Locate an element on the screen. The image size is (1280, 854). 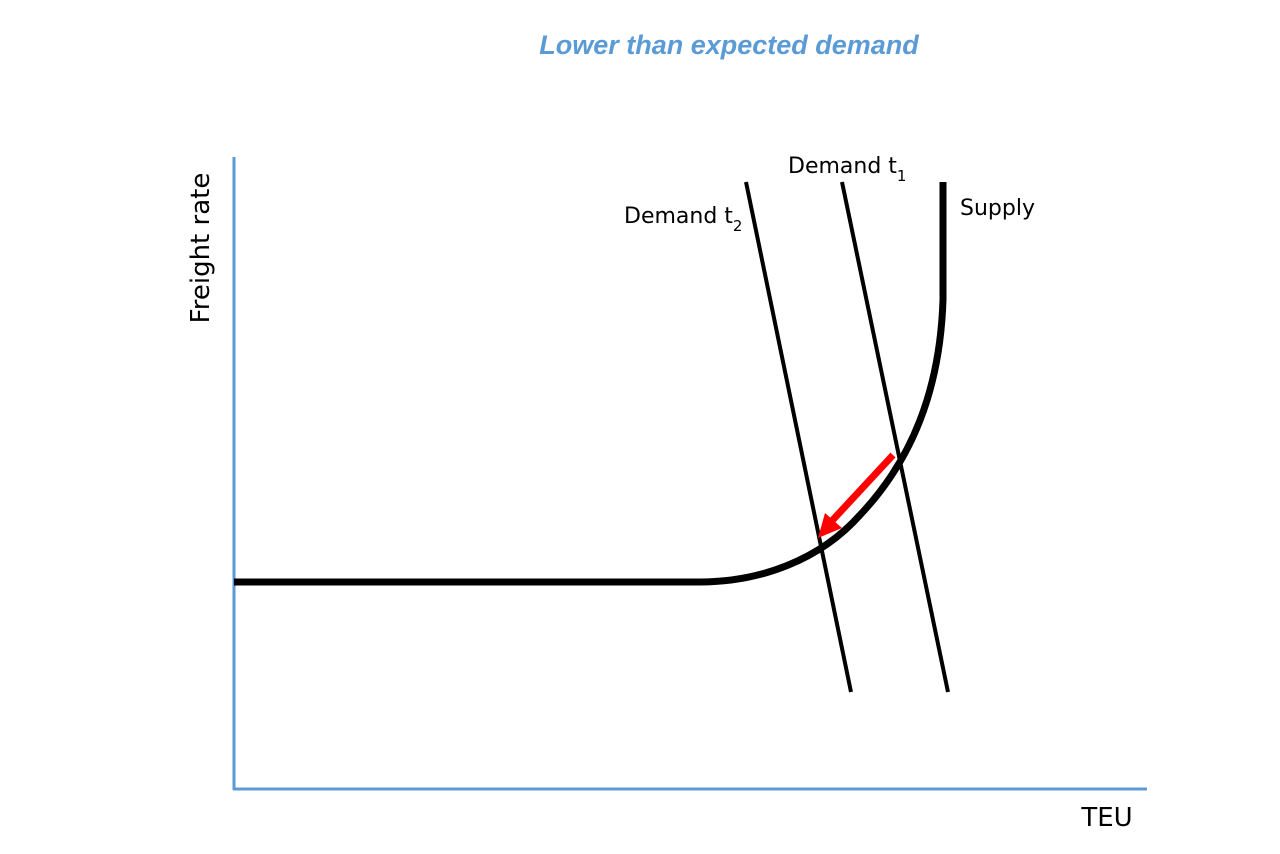
demand-t1-label: Demand t1 is located at coordinates (847, 169).